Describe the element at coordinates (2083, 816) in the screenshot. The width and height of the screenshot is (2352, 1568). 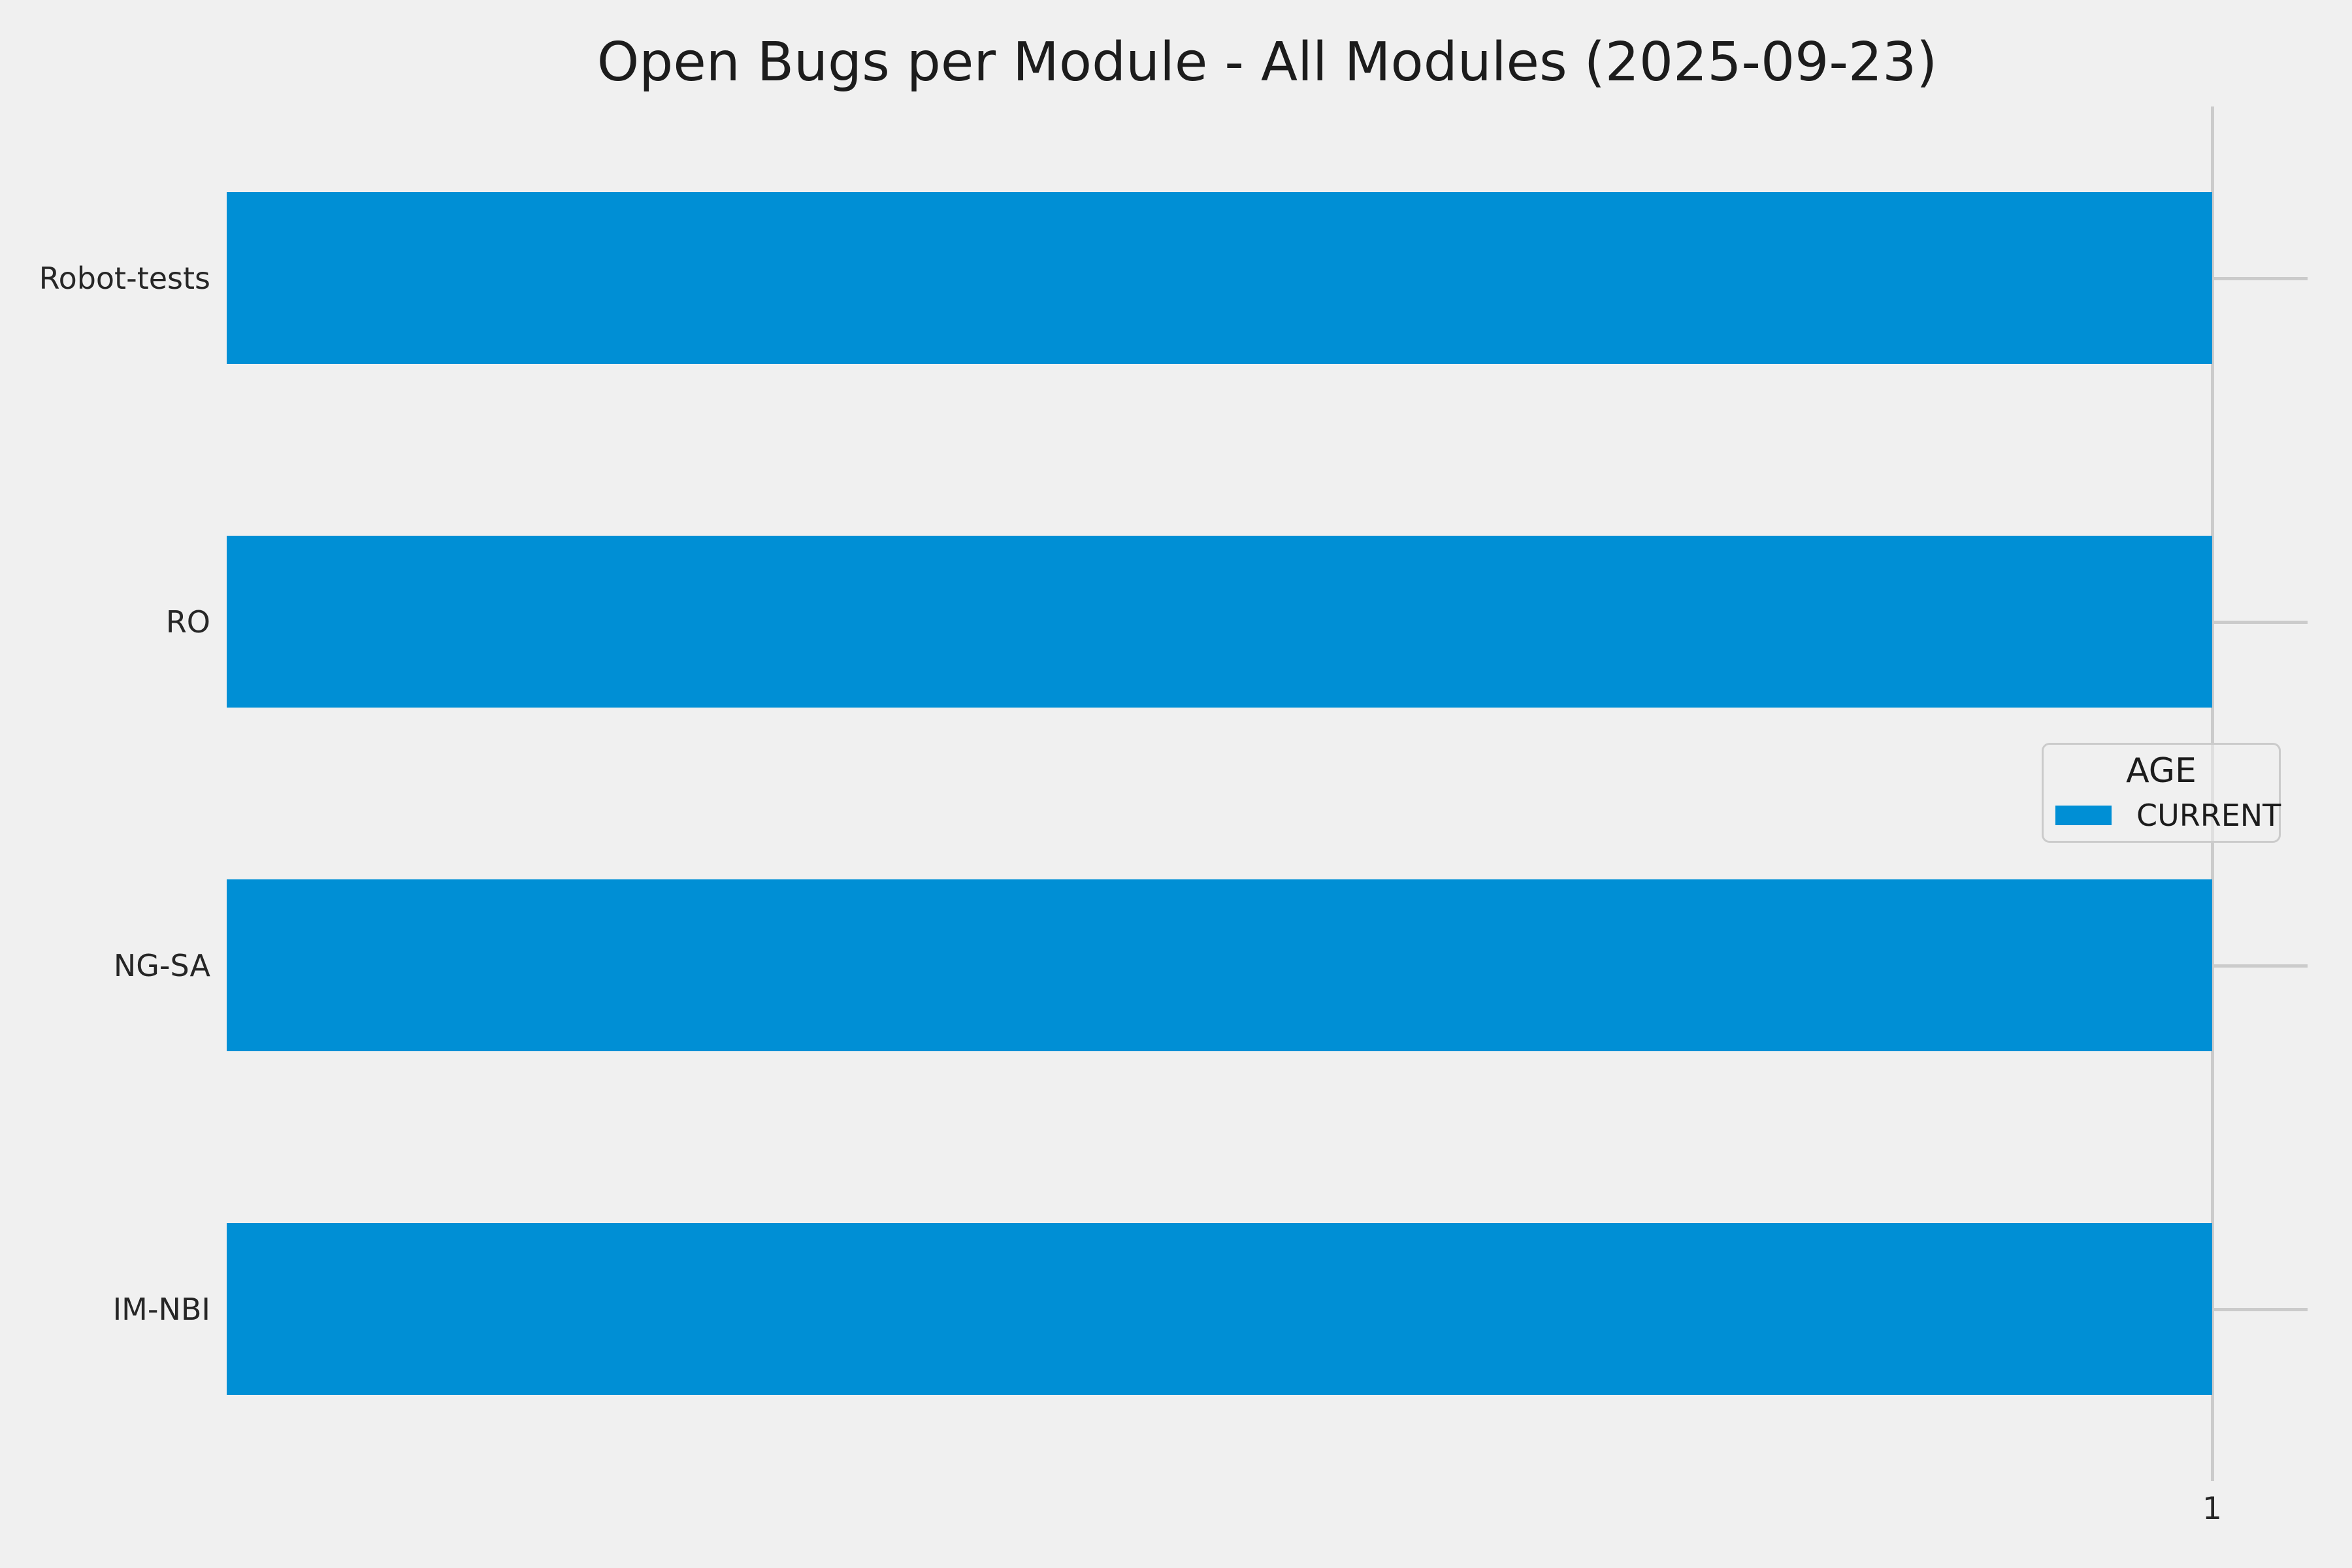
I see `legend-swatch-icon` at that location.